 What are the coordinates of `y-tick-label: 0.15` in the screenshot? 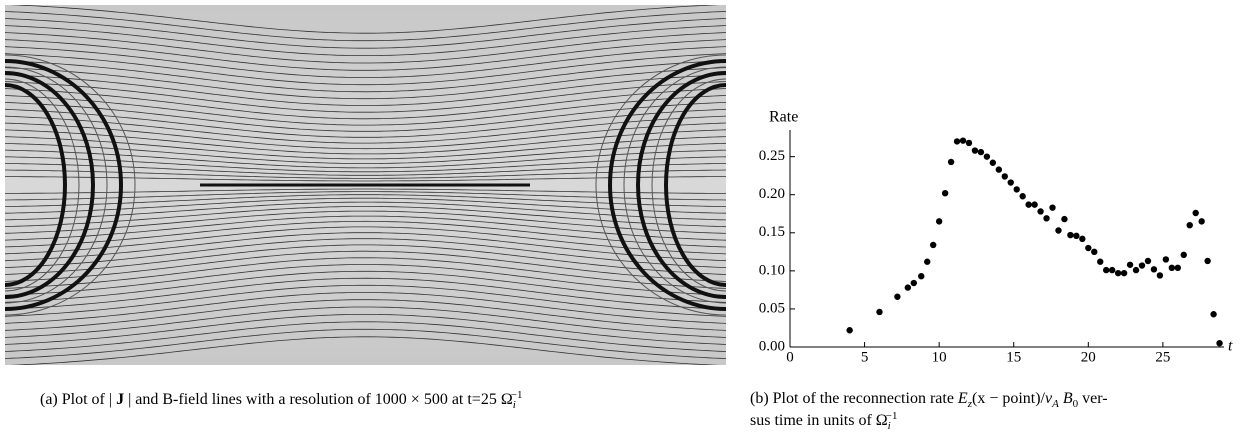 It's located at (772, 232).